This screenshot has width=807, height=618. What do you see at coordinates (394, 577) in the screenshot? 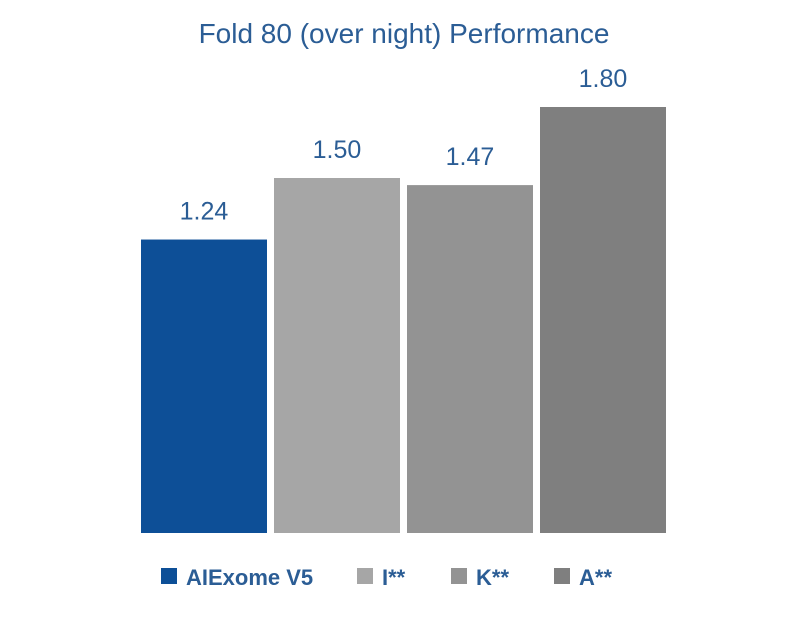
I see `legend-label-1: I**` at bounding box center [394, 577].